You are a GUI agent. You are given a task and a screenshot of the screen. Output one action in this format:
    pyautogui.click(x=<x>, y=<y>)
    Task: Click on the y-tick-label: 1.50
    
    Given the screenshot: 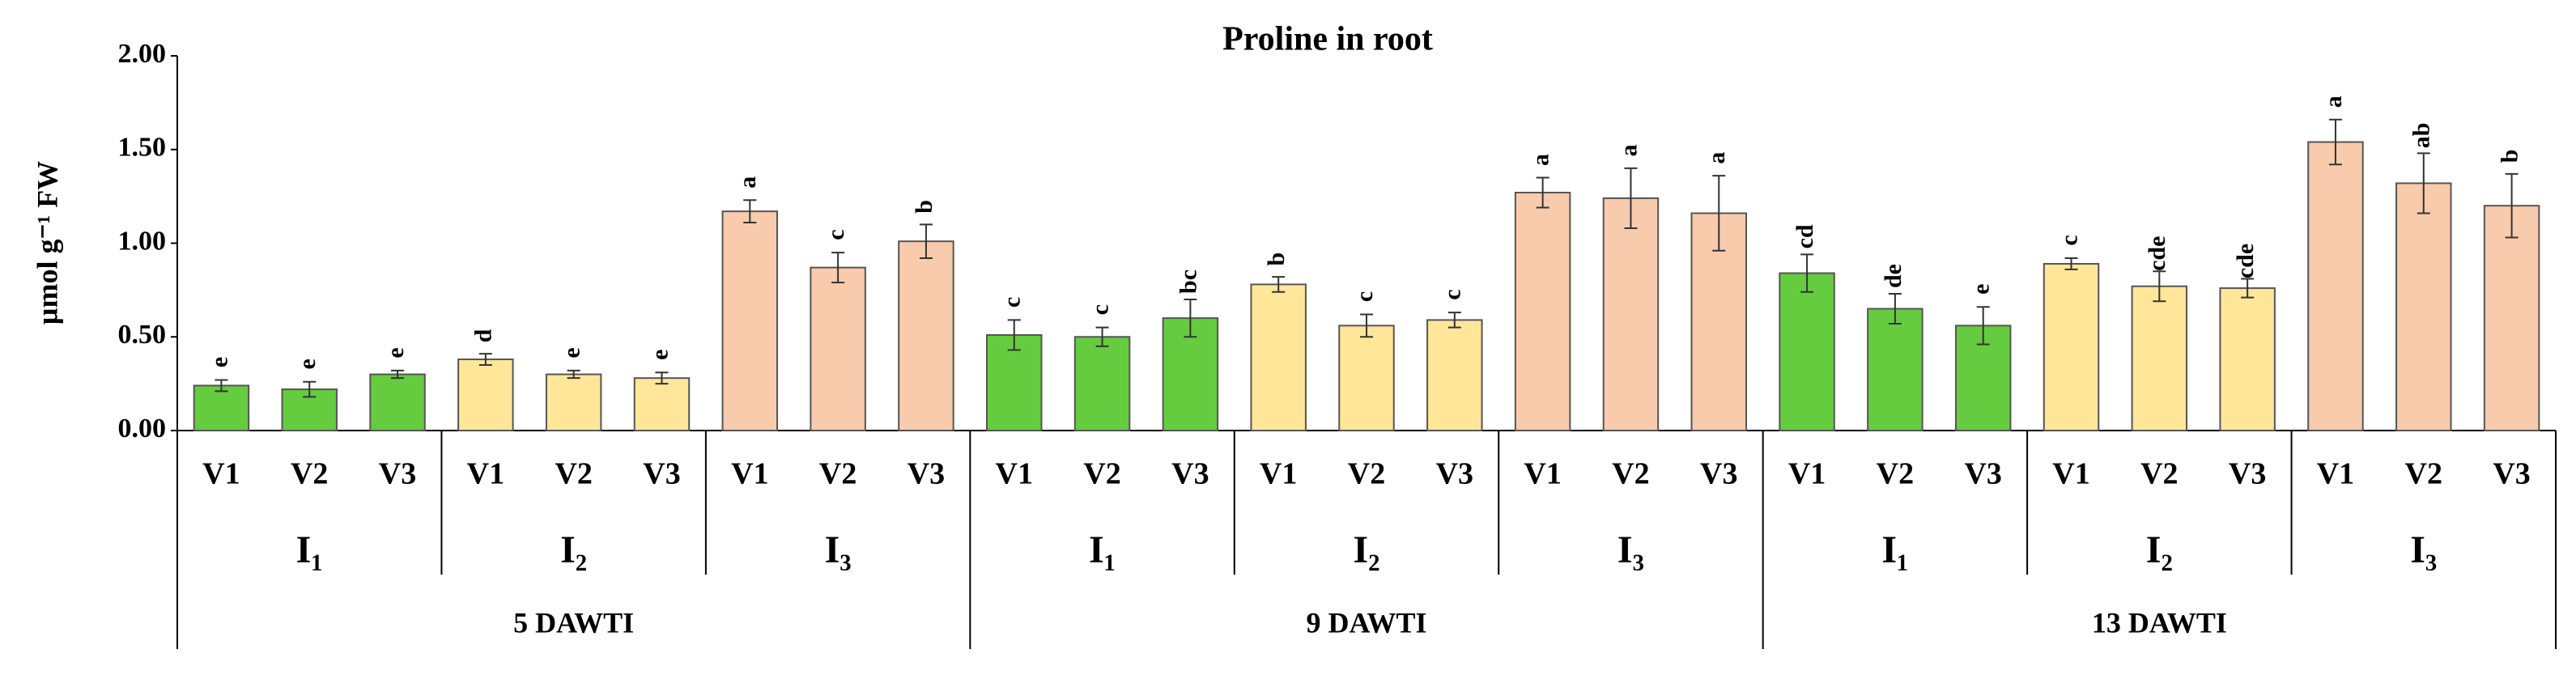 What is the action you would take?
    pyautogui.click(x=142, y=148)
    